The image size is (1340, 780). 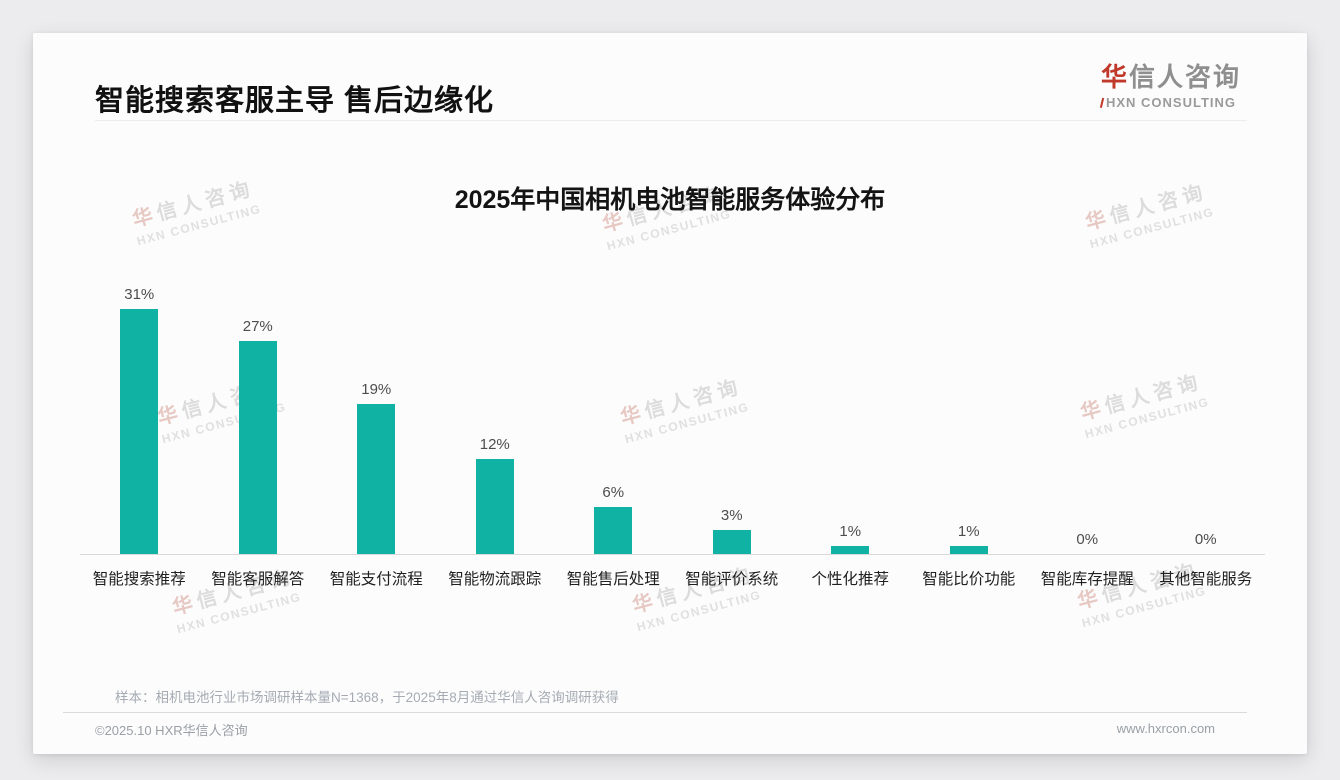 What do you see at coordinates (613, 492) in the screenshot?
I see `bar-value-label: 6%` at bounding box center [613, 492].